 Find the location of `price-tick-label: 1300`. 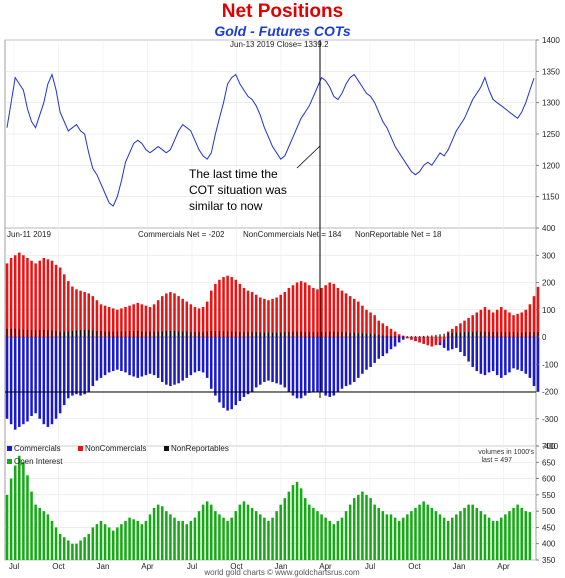

price-tick-label: 1300 is located at coordinates (551, 103).